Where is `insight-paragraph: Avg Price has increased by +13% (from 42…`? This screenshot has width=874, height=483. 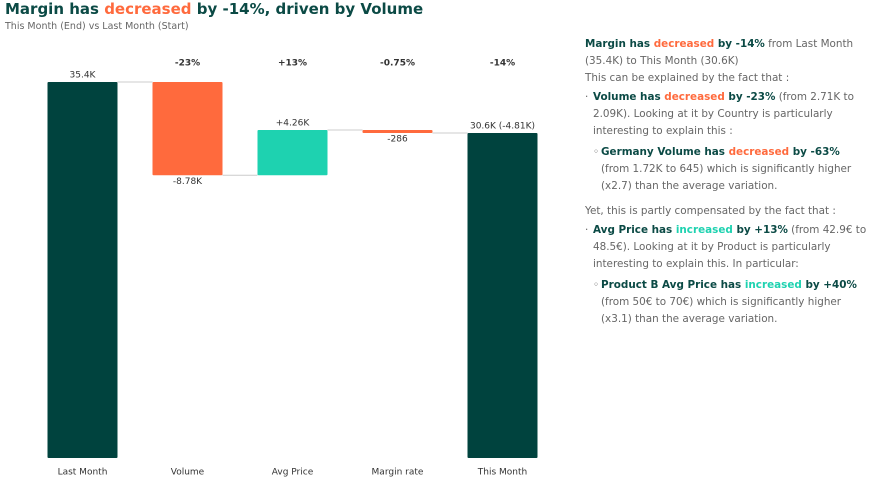 insight-paragraph: Avg Price has increased by +13% (from 42… is located at coordinates (727, 247).